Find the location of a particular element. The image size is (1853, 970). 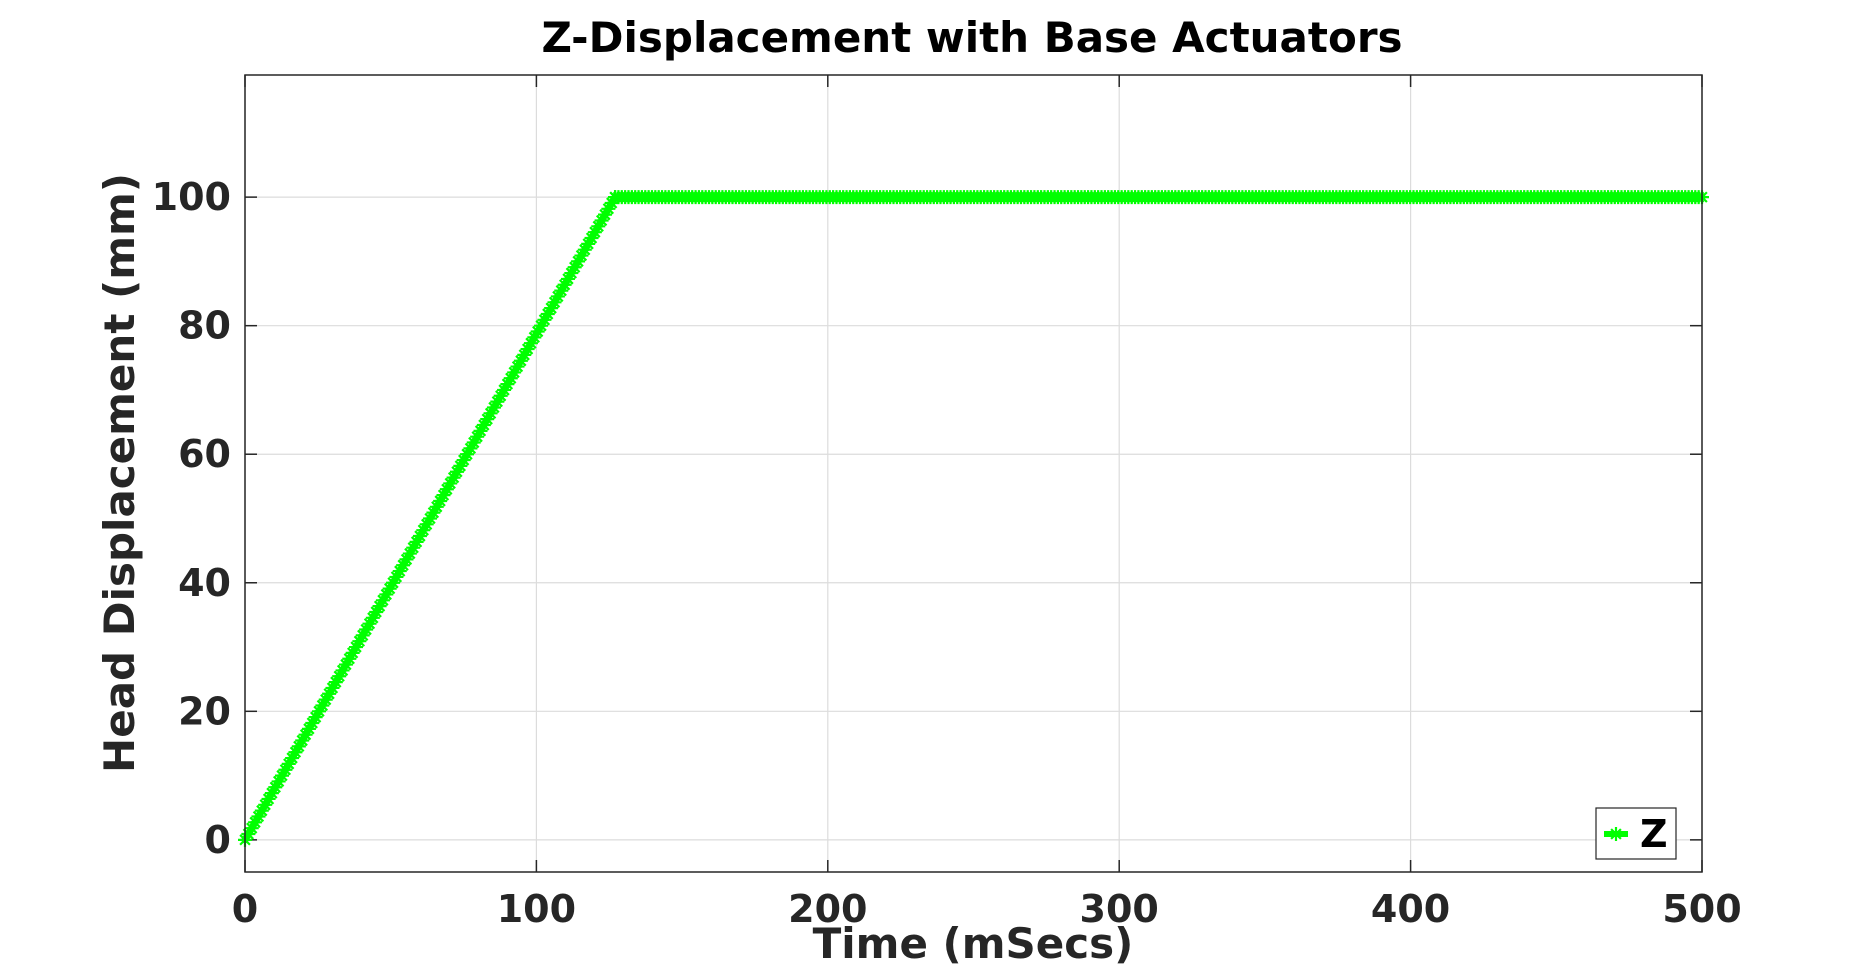

y-tick-label: 20 is located at coordinates (204, 711).